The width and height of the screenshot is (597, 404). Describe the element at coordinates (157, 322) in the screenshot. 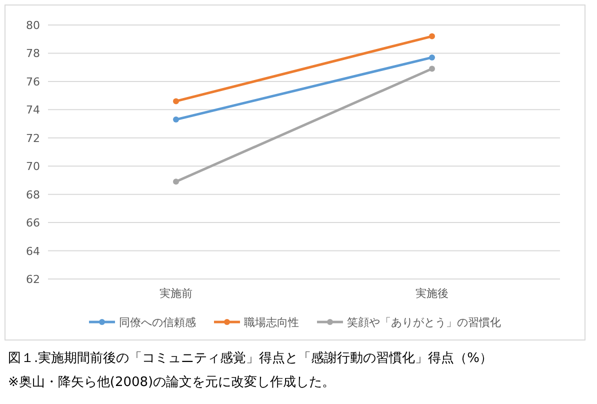

I see `legend-label: 同僚への信頼感` at that location.